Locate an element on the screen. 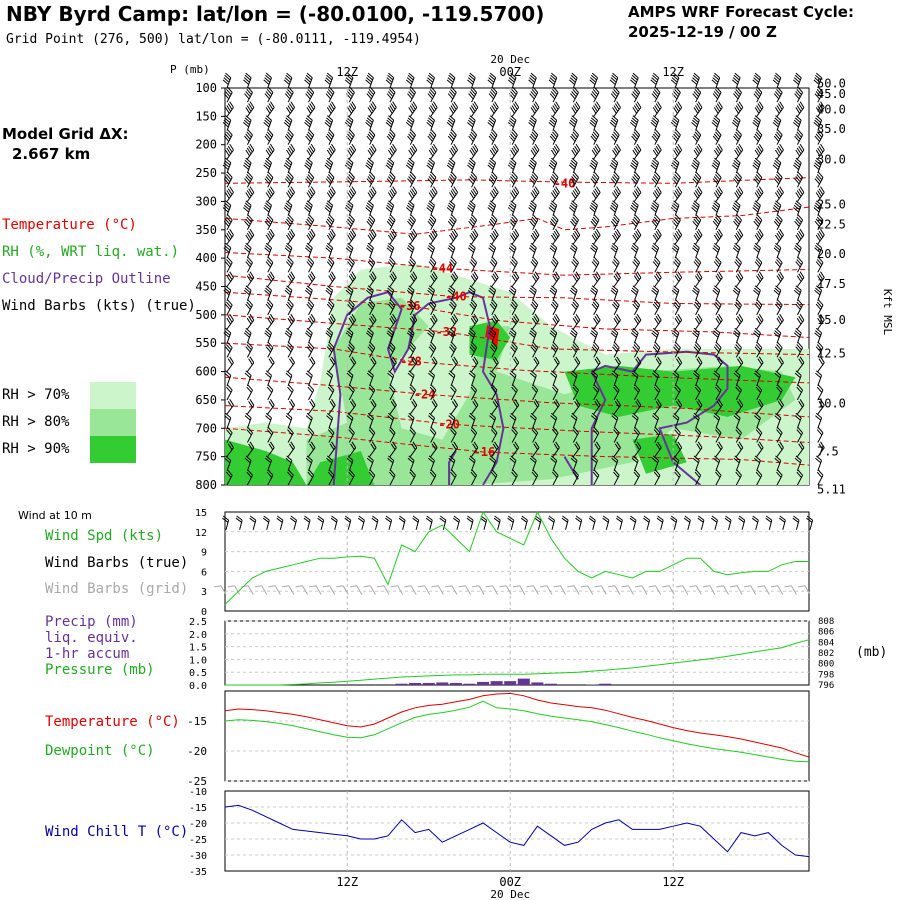 The width and height of the screenshot is (900, 900). temperature-contour is located at coordinates (517, 314).